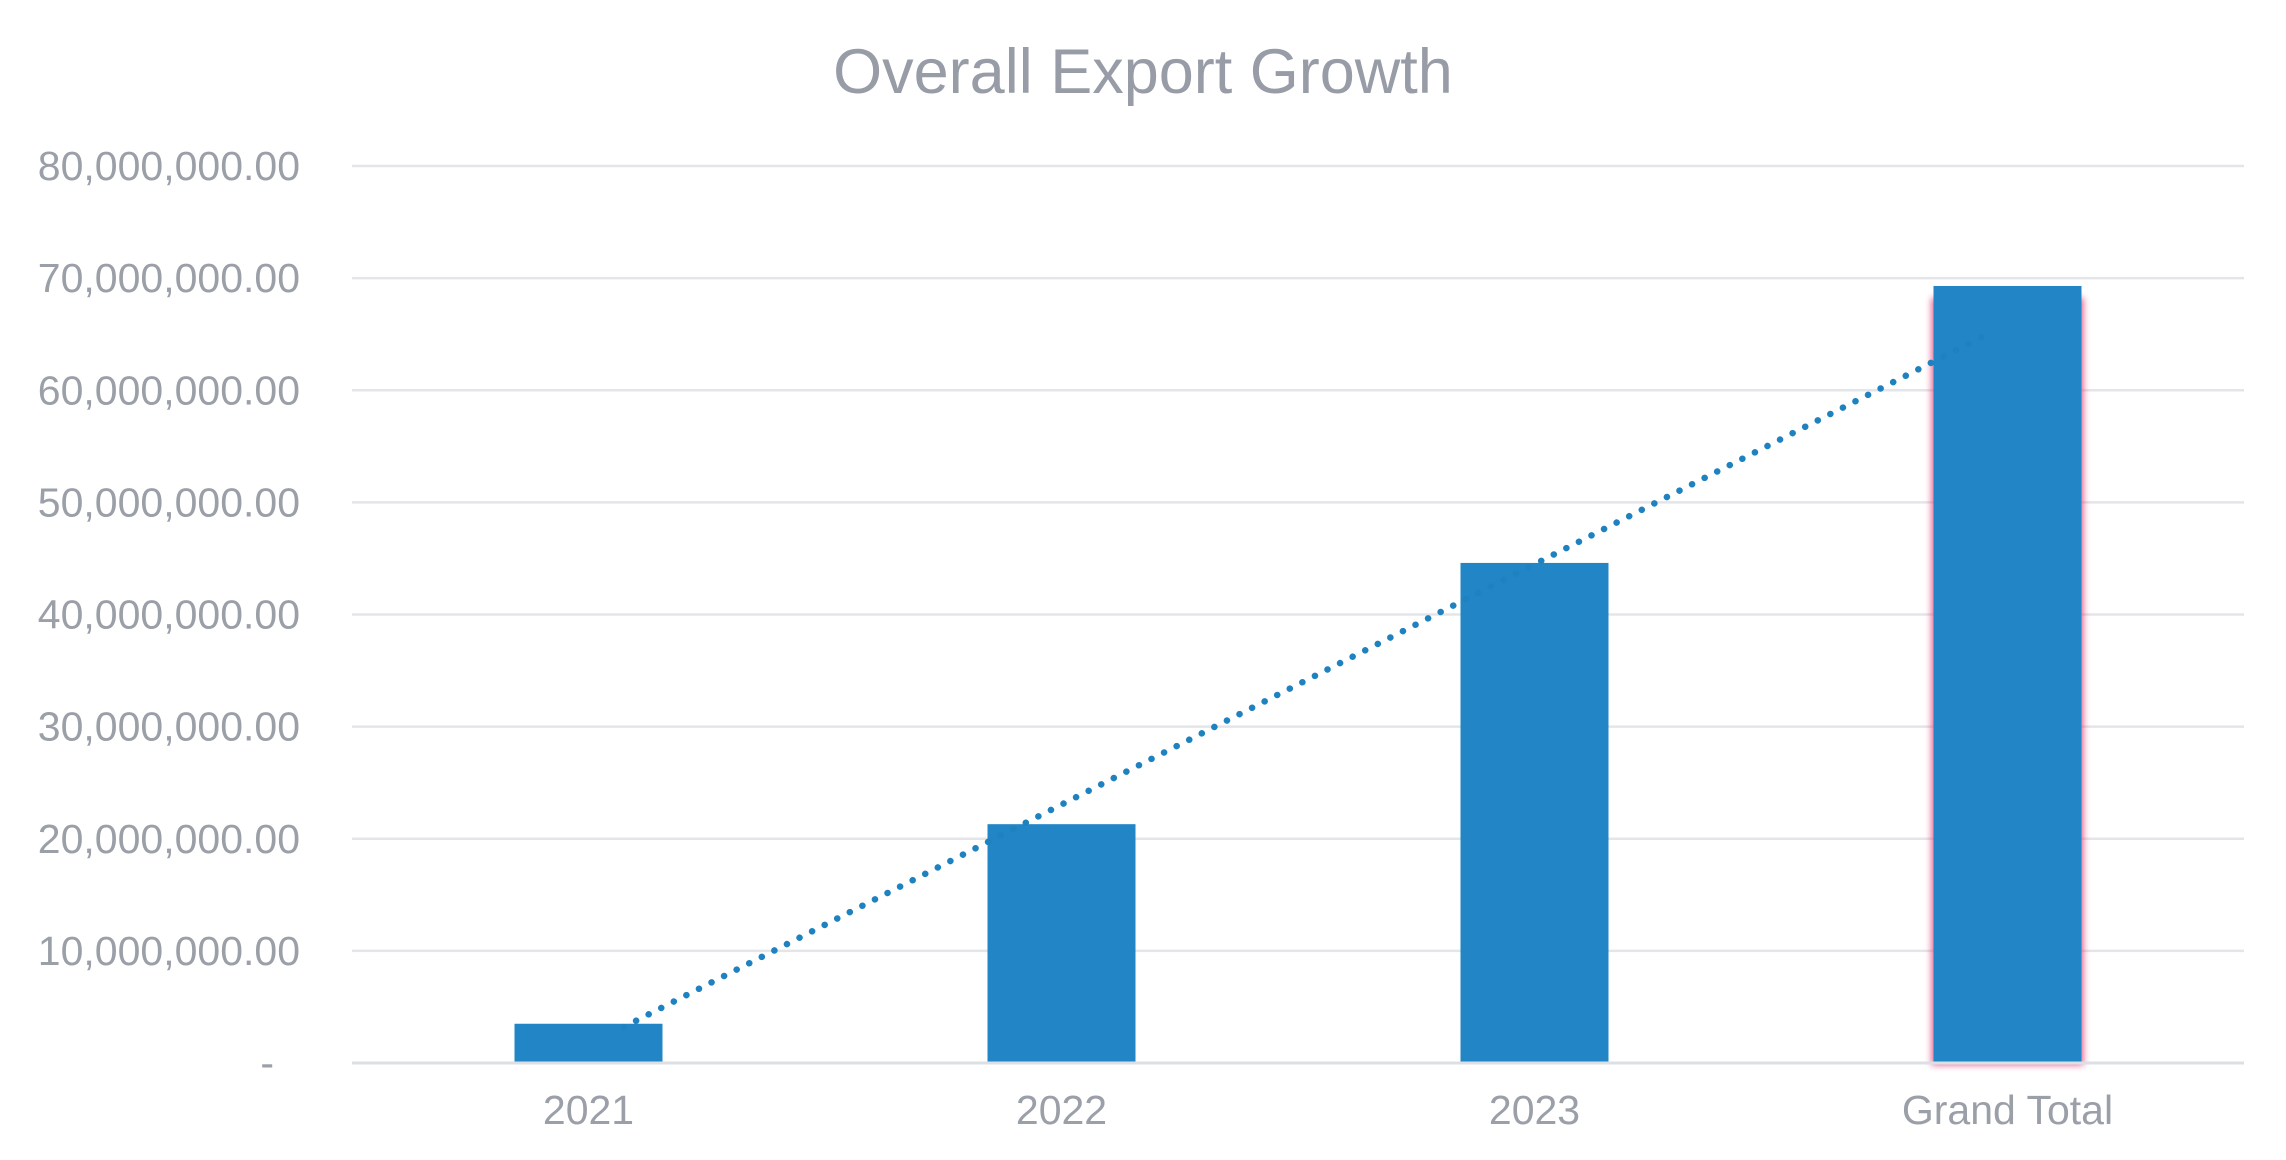 The height and width of the screenshot is (1160, 2286). I want to click on y-tick-label-4: 40,000,000.00, so click(169, 615).